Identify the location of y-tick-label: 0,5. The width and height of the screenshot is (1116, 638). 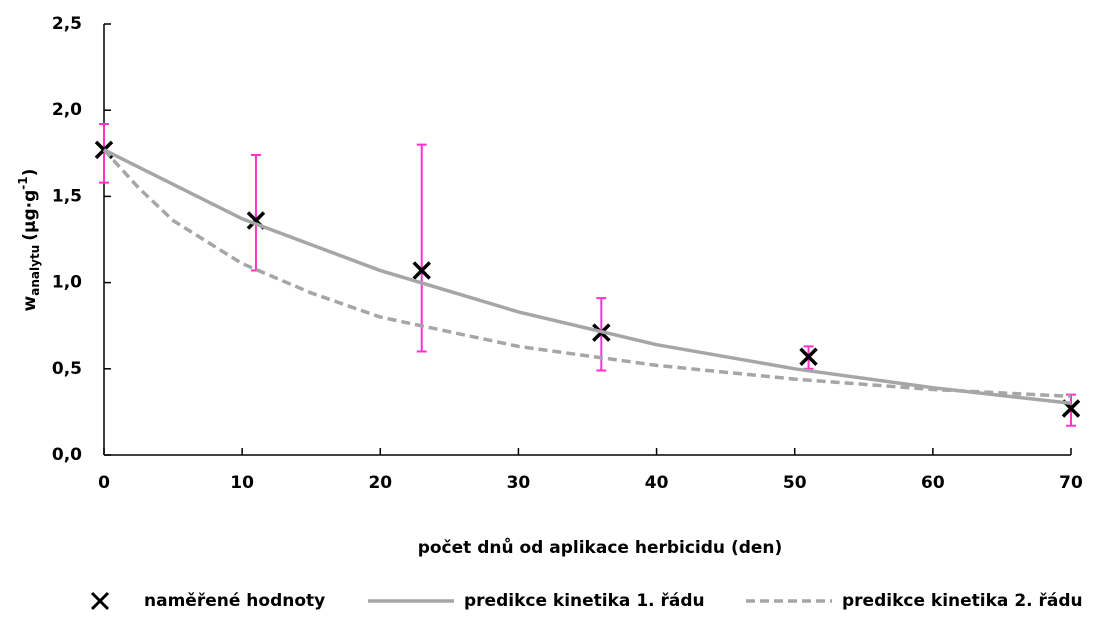
(67, 369).